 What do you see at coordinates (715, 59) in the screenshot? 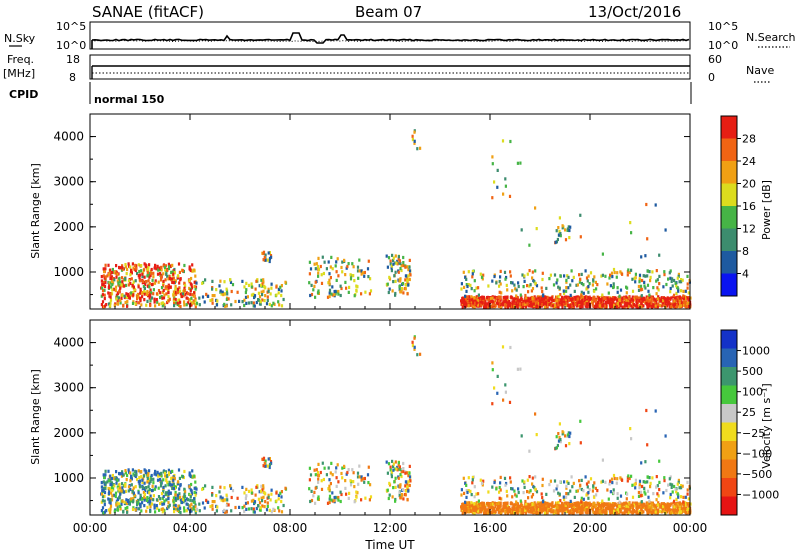
I see `nave-tick-top: 60` at bounding box center [715, 59].